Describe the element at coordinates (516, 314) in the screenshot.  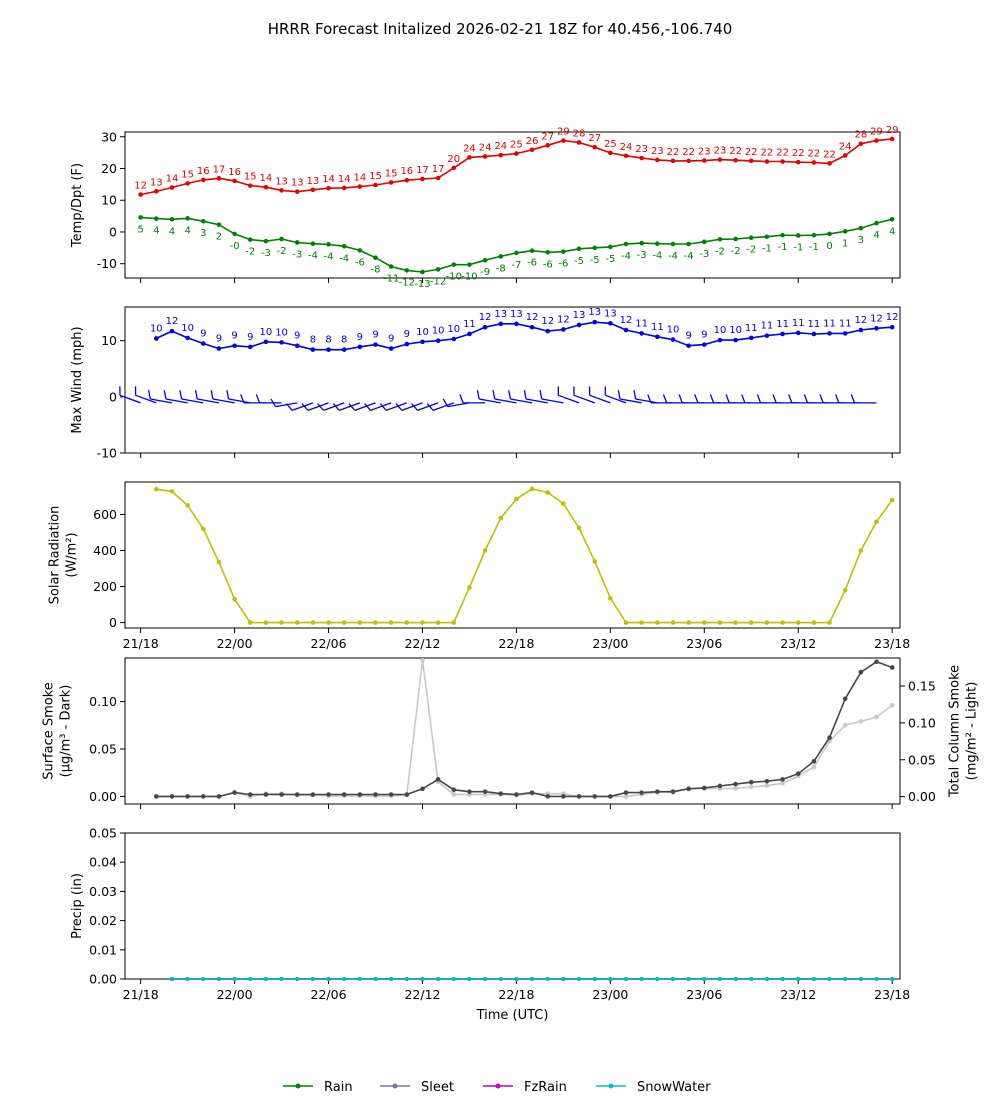
I see `max-wind-data-label: 13` at that location.